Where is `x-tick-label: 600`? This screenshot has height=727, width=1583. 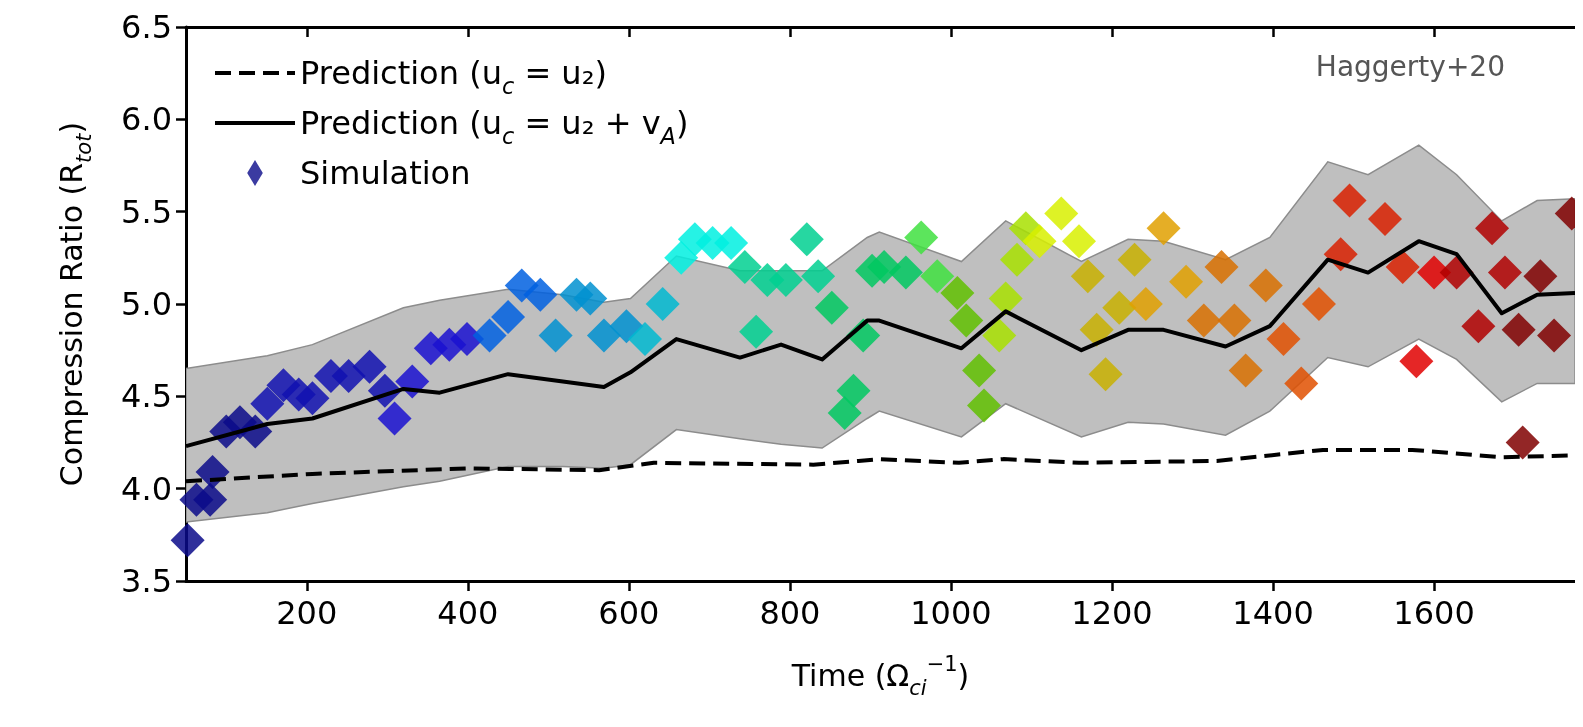
x-tick-label: 600 is located at coordinates (629, 613).